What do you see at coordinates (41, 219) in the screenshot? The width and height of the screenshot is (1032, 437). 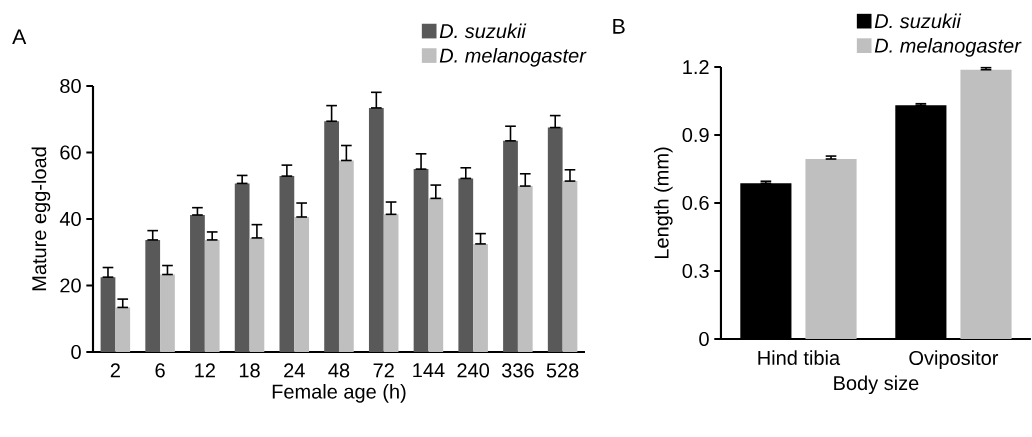 I see `y-axis-title: Mature egg-load` at bounding box center [41, 219].